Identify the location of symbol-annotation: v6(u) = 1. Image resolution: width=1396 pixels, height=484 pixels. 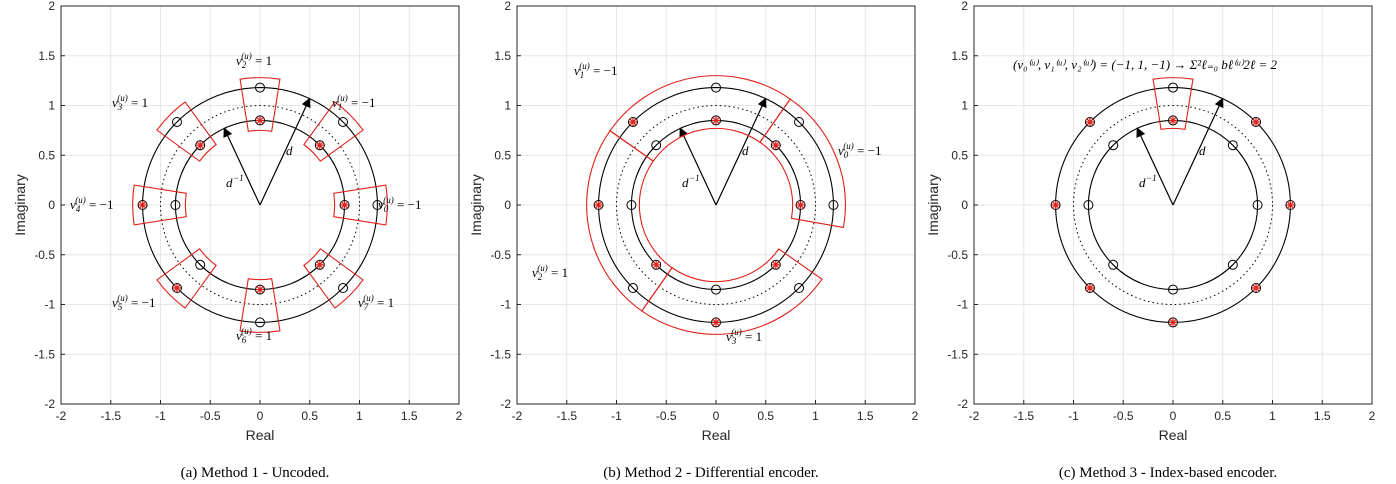
(254, 335).